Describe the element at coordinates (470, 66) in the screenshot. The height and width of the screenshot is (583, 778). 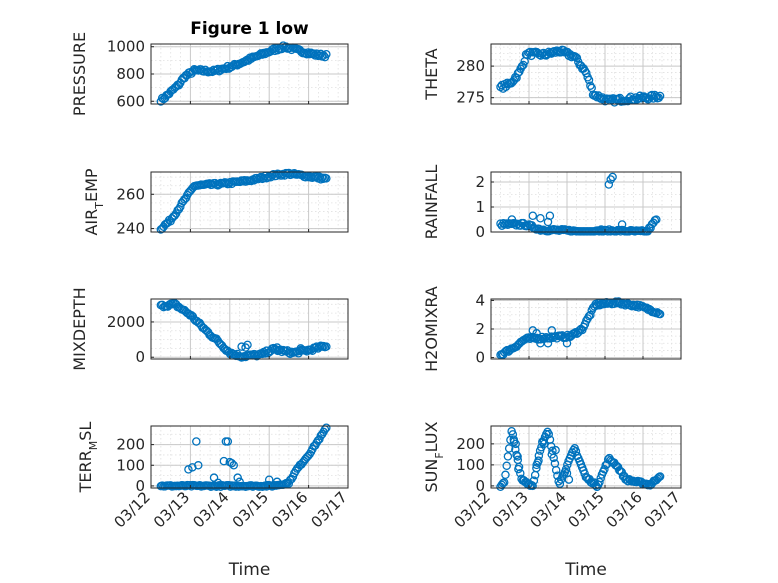
I see `y-tick-label: 280` at that location.